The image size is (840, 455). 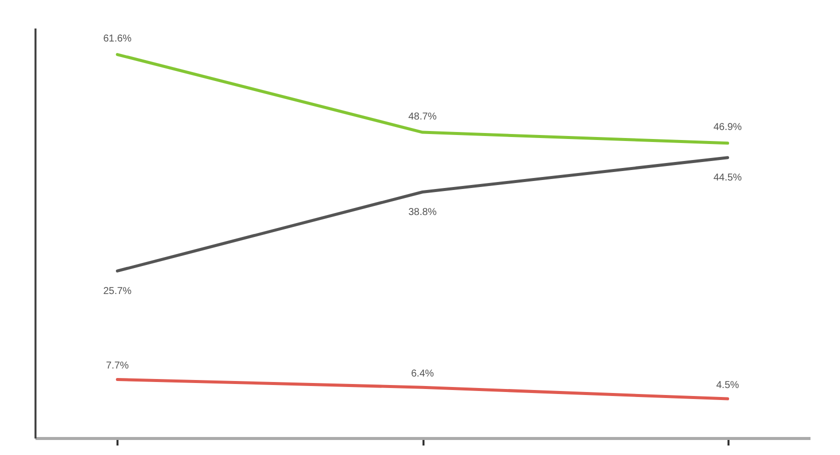 What do you see at coordinates (422, 212) in the screenshot?
I see `data-label: 38.8%` at bounding box center [422, 212].